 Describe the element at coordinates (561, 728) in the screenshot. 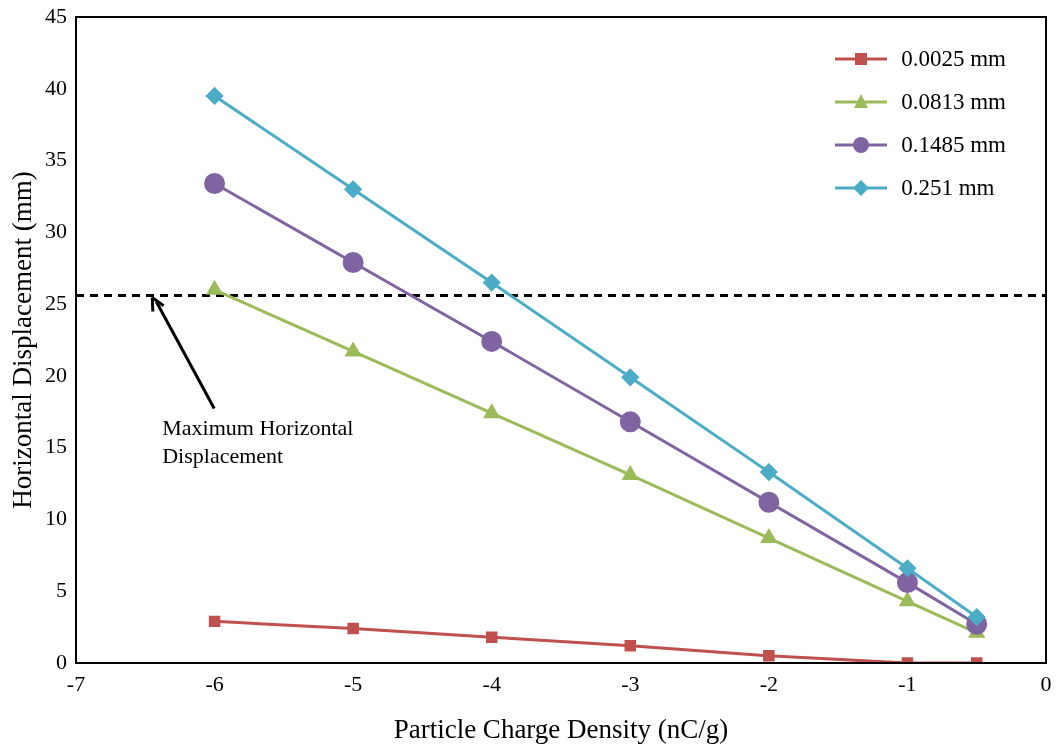

I see `x-axis-title: Particle Charge Density (nC/g)` at that location.